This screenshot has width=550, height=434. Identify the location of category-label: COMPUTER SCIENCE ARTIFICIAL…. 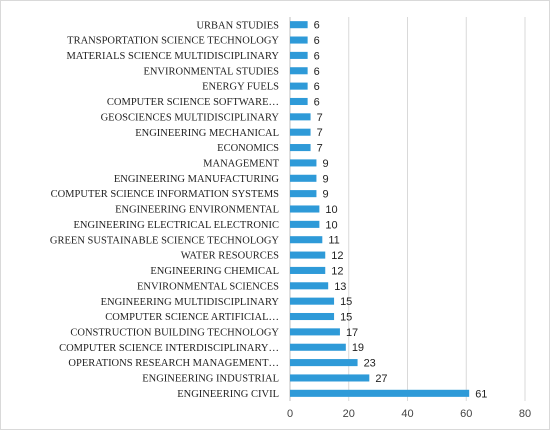
(192, 317).